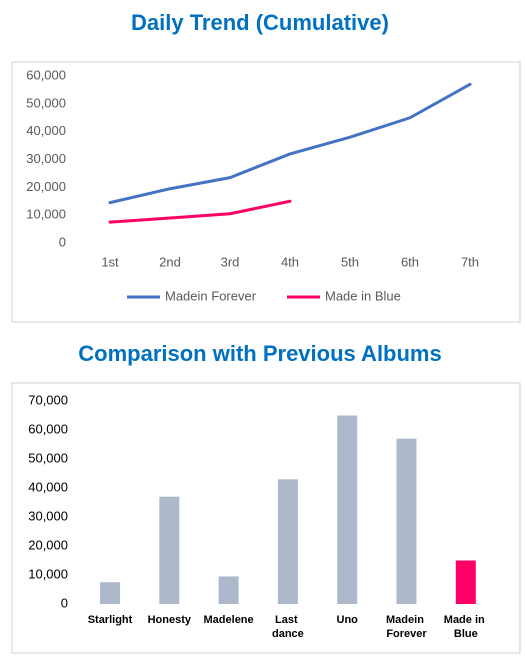  What do you see at coordinates (470, 261) in the screenshot?
I see `x-tick-label: 7th` at bounding box center [470, 261].